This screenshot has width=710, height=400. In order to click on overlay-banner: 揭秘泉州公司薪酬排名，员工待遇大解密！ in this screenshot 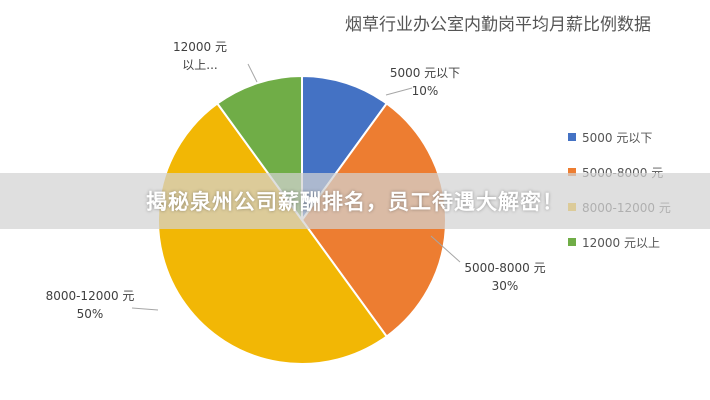, I will do `click(355, 201)`.